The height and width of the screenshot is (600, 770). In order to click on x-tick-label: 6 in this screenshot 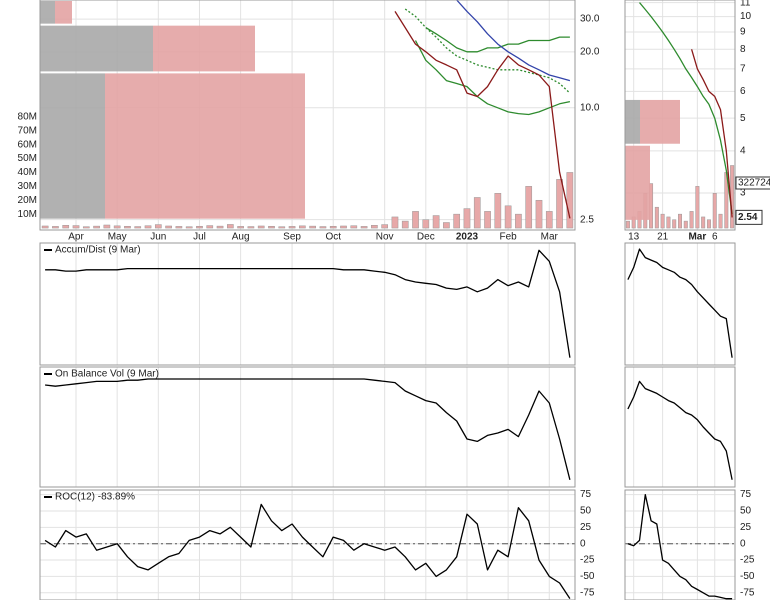, I will do `click(715, 237)`.